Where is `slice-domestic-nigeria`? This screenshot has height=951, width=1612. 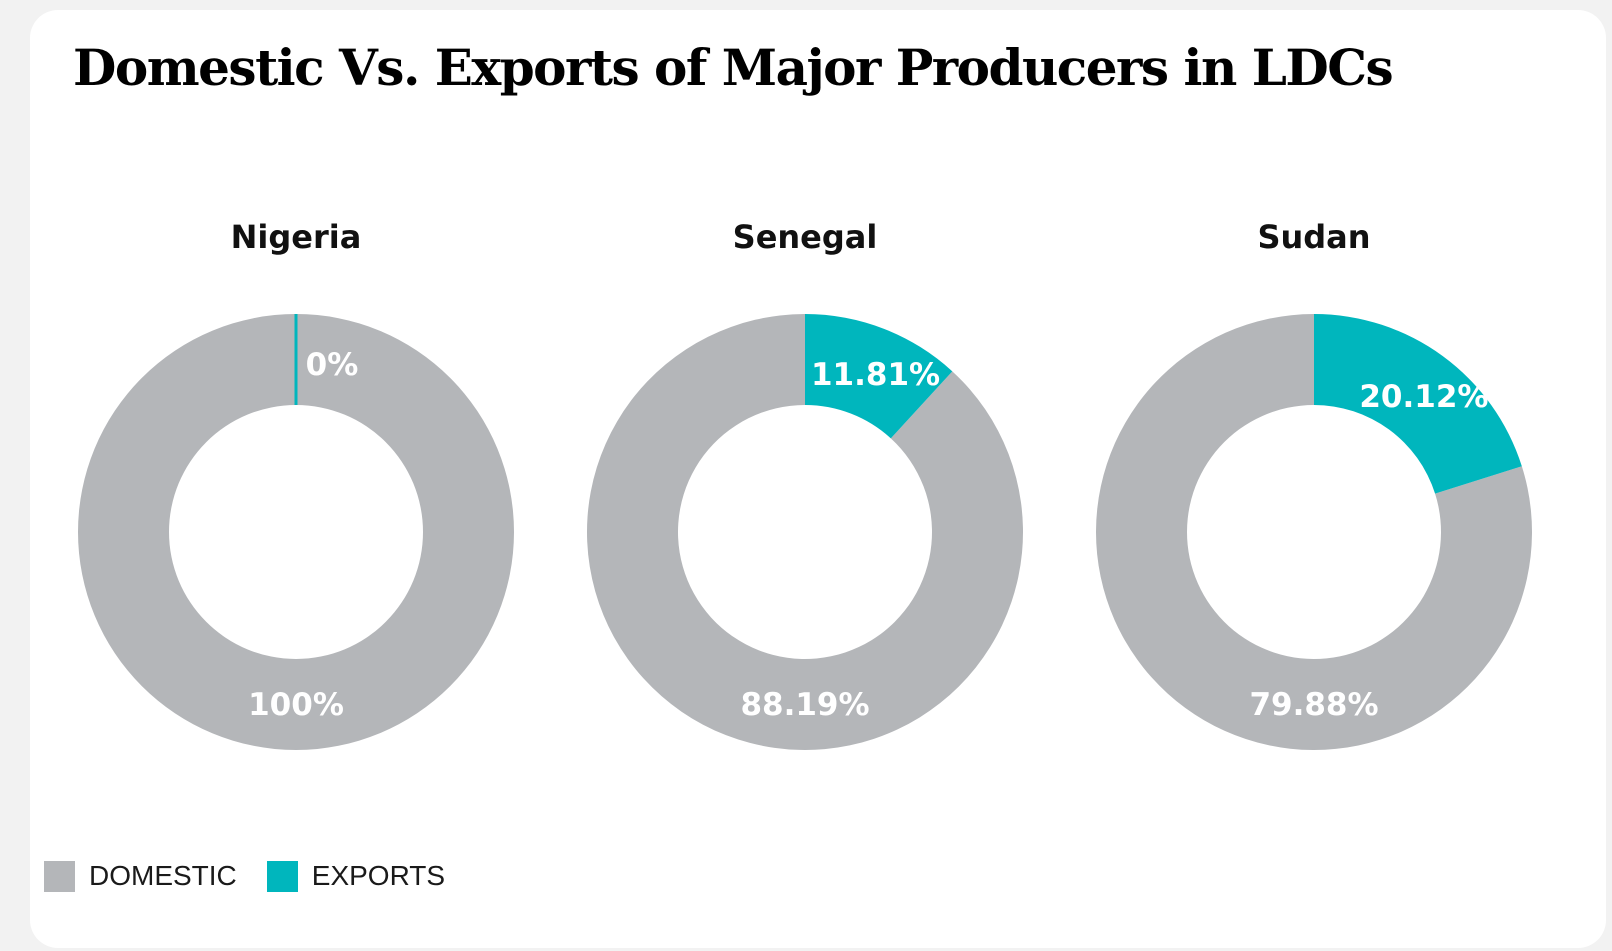 slice-domestic-nigeria is located at coordinates (296, 532).